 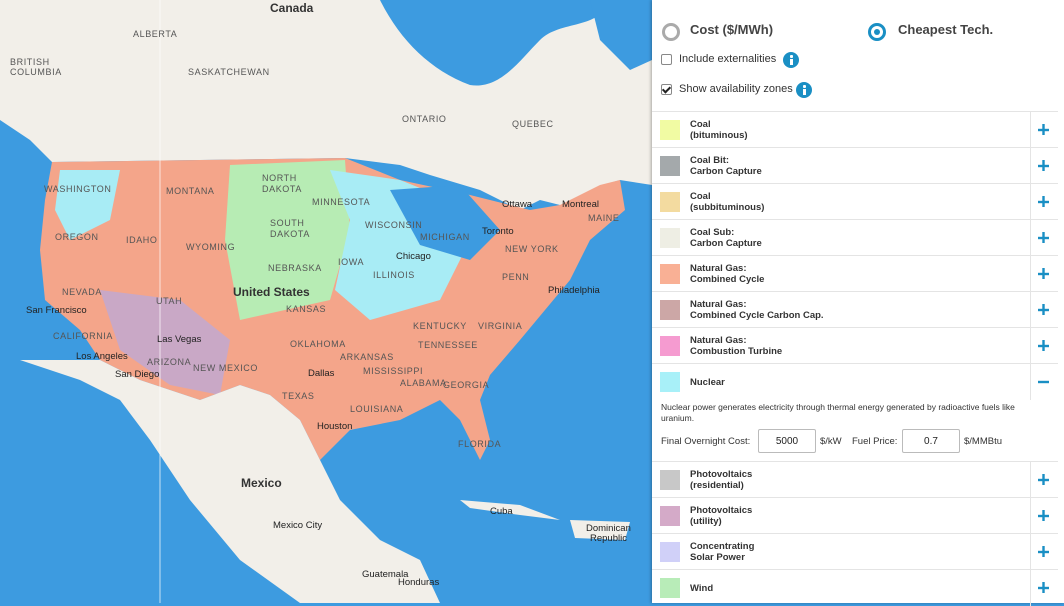 I want to click on map-label: NEW MEXICO, so click(x=225, y=368).